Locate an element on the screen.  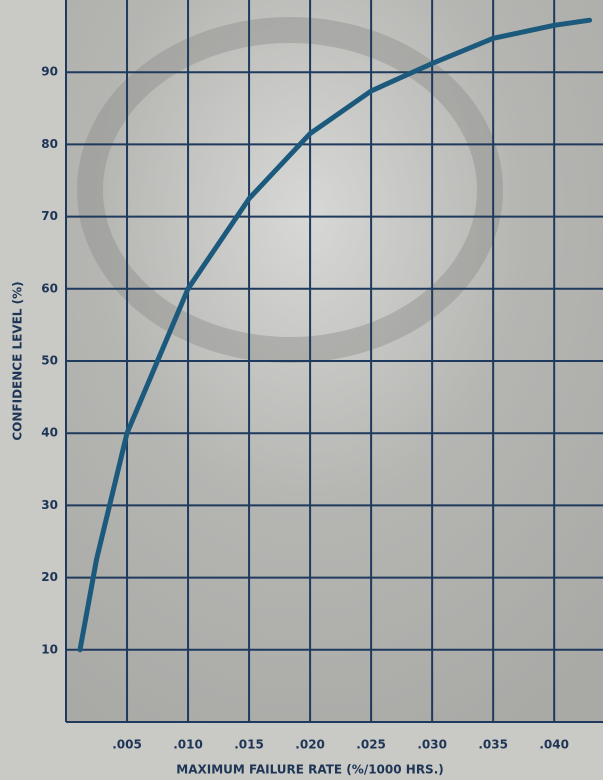
y-tick-label: 90 is located at coordinates (49, 72).